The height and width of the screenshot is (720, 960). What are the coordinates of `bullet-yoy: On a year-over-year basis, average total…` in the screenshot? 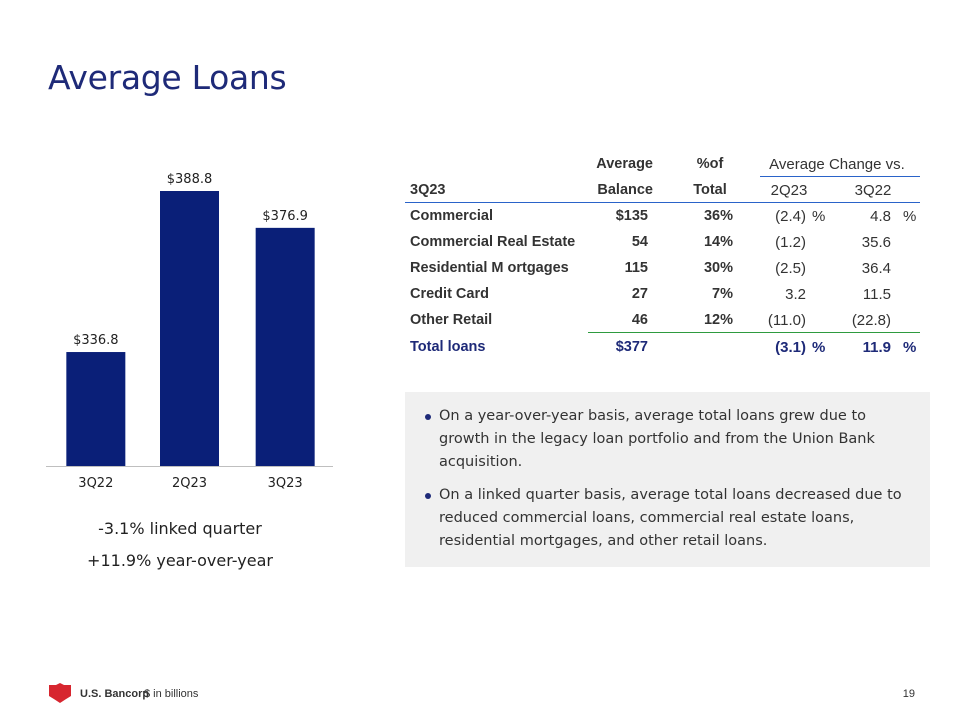 It's located at (657, 439).